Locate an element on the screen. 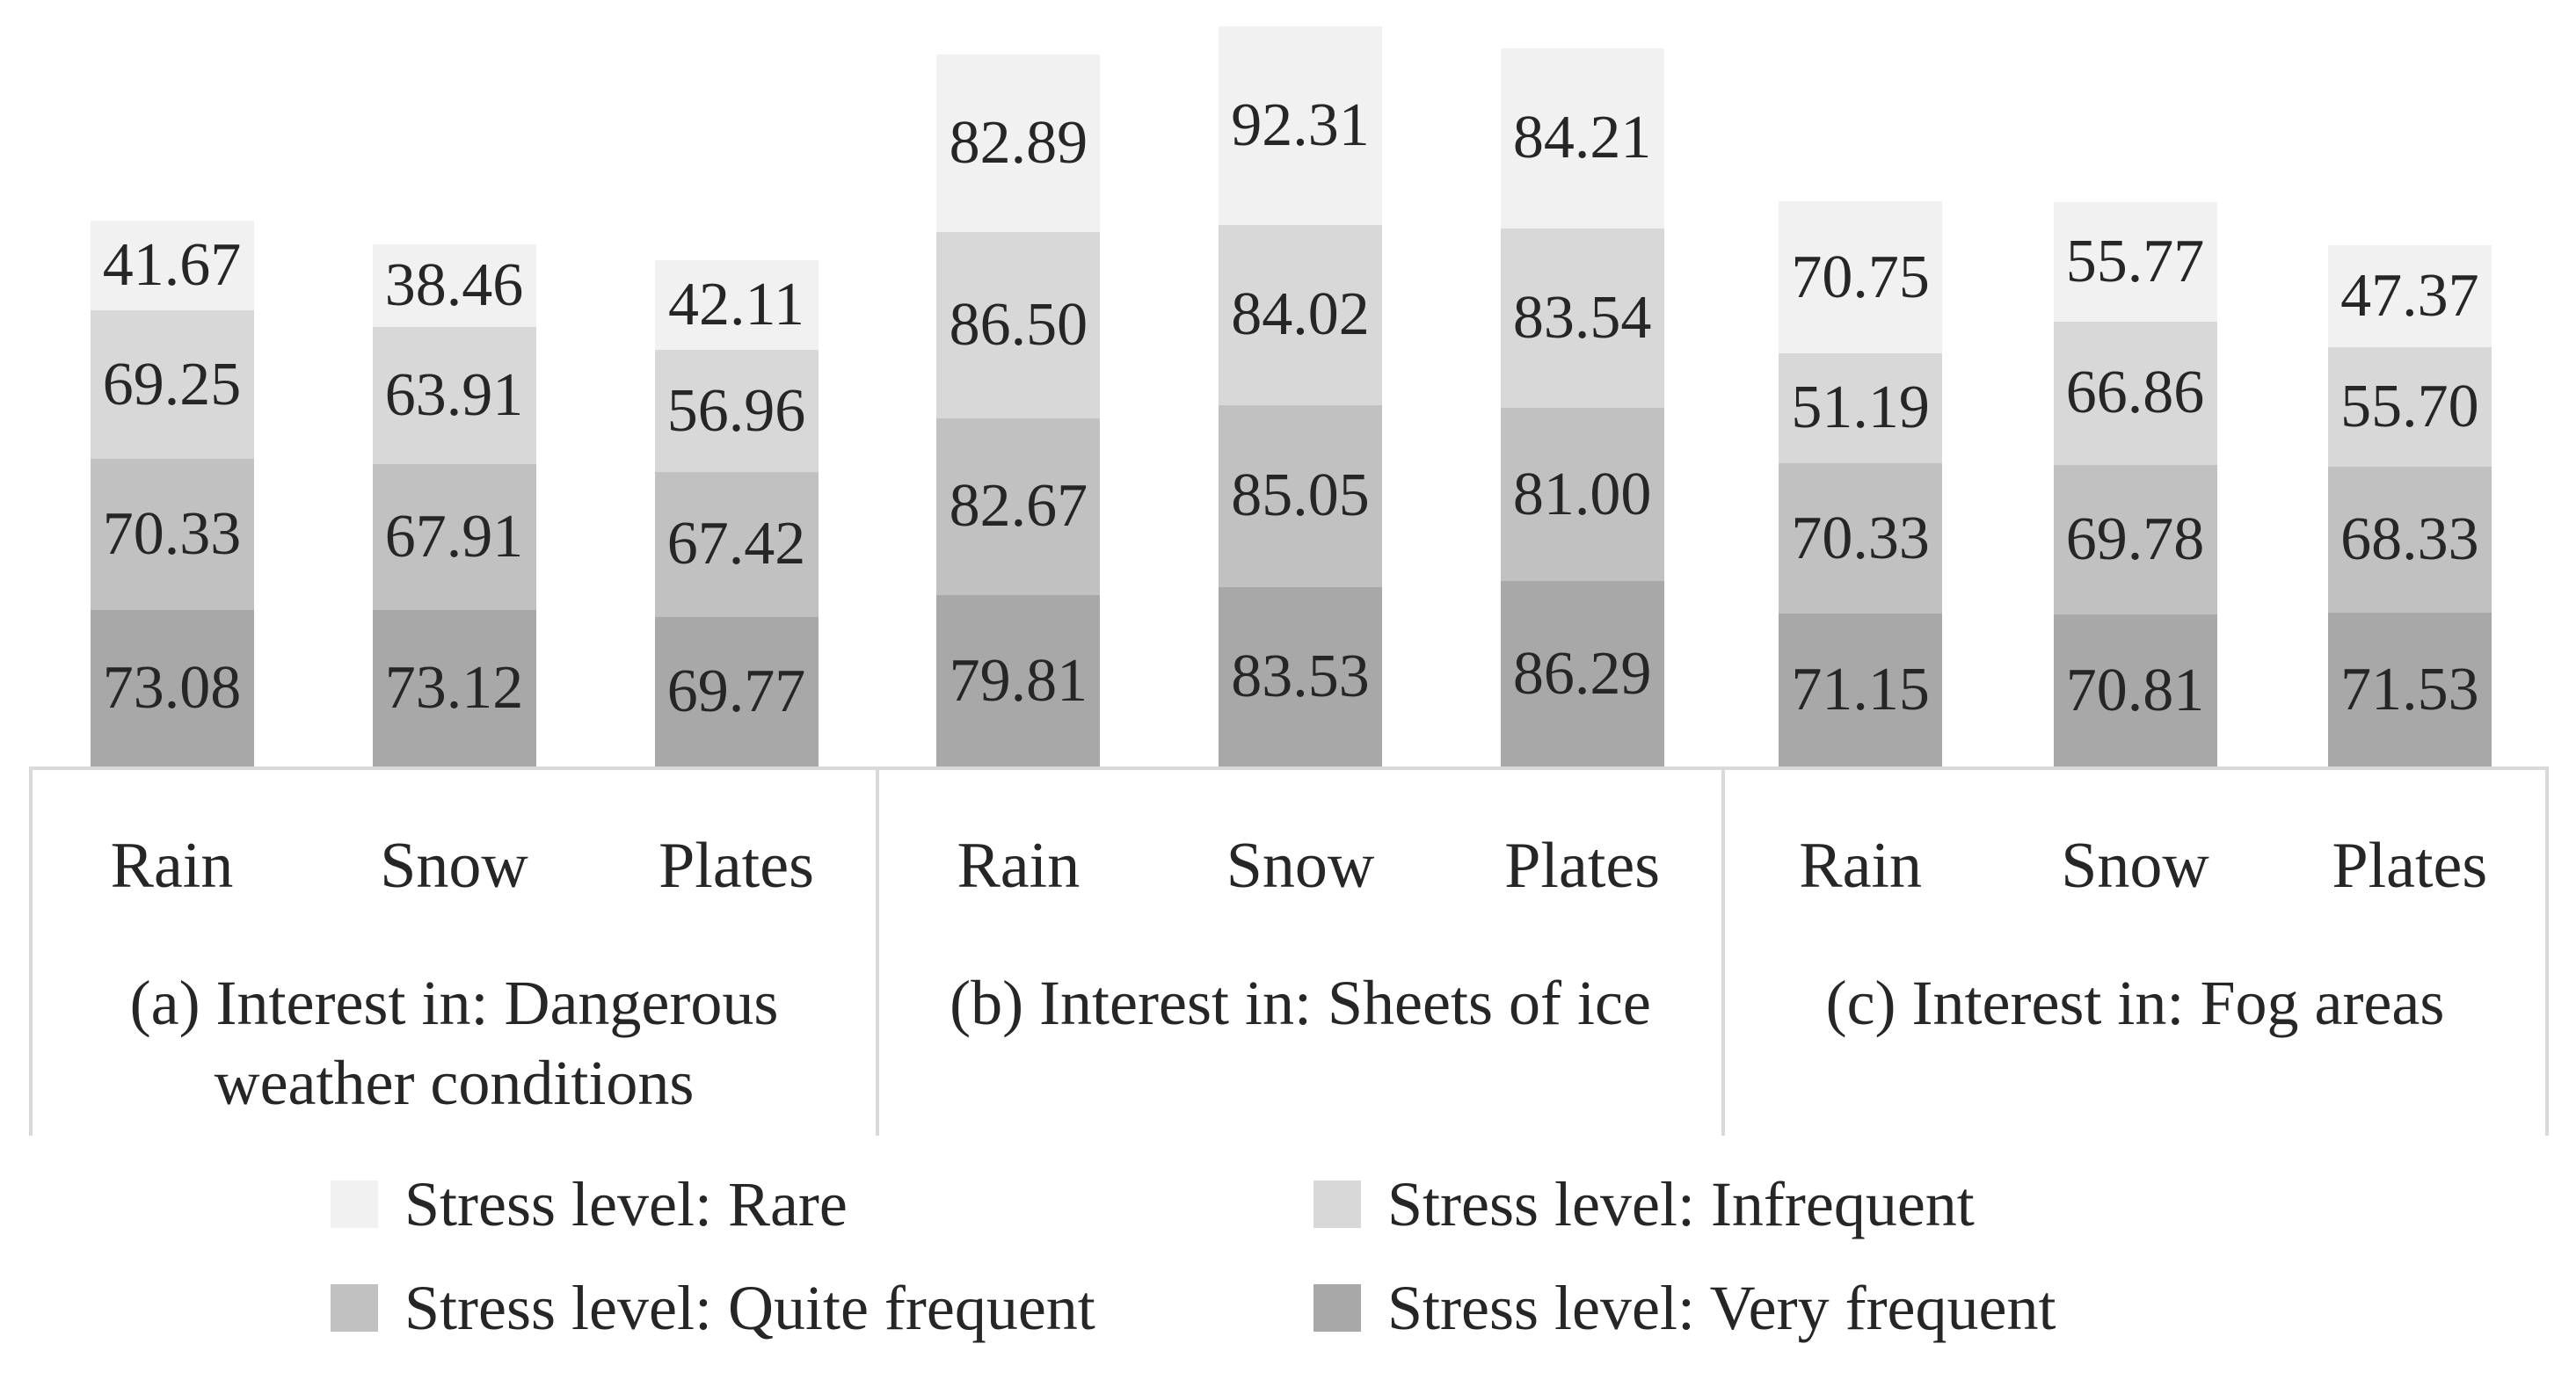  legend-label: Stress level: Rare is located at coordinates (626, 1204).